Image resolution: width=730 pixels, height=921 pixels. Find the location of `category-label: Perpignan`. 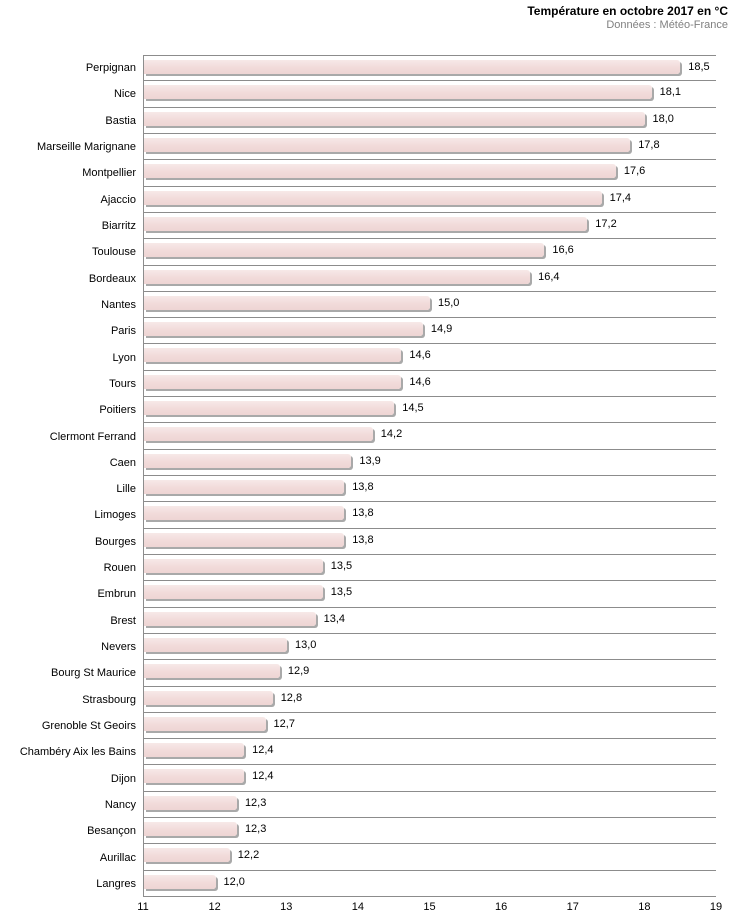

category-label: Perpignan is located at coordinates (110, 68).